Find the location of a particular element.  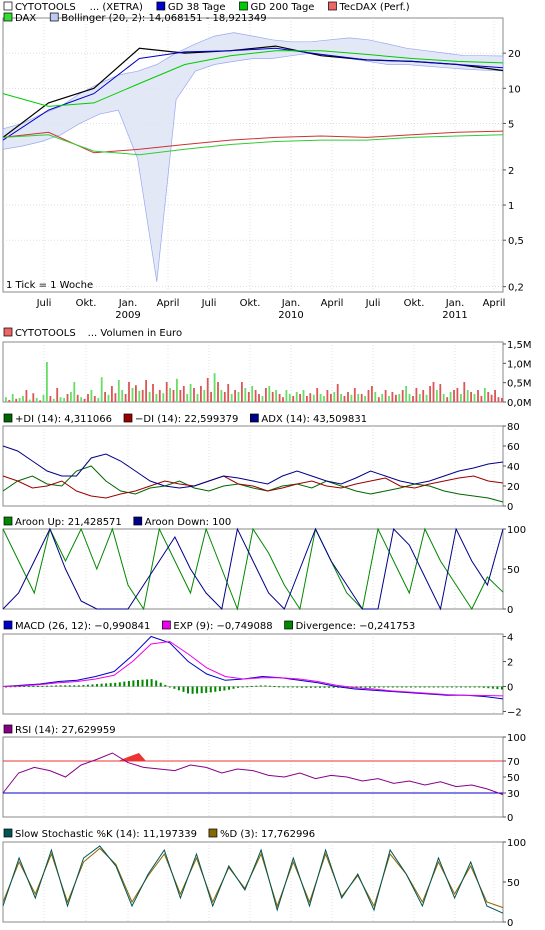

main-legend-label-4: DAX is located at coordinates (25, 18).